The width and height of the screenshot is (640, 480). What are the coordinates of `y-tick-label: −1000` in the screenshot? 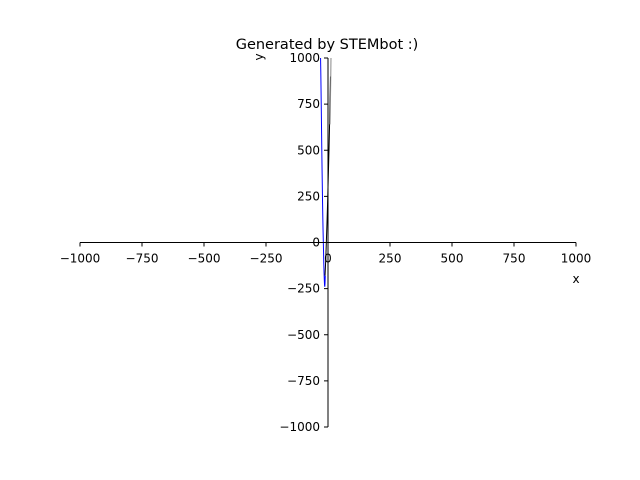 It's located at (299, 427).